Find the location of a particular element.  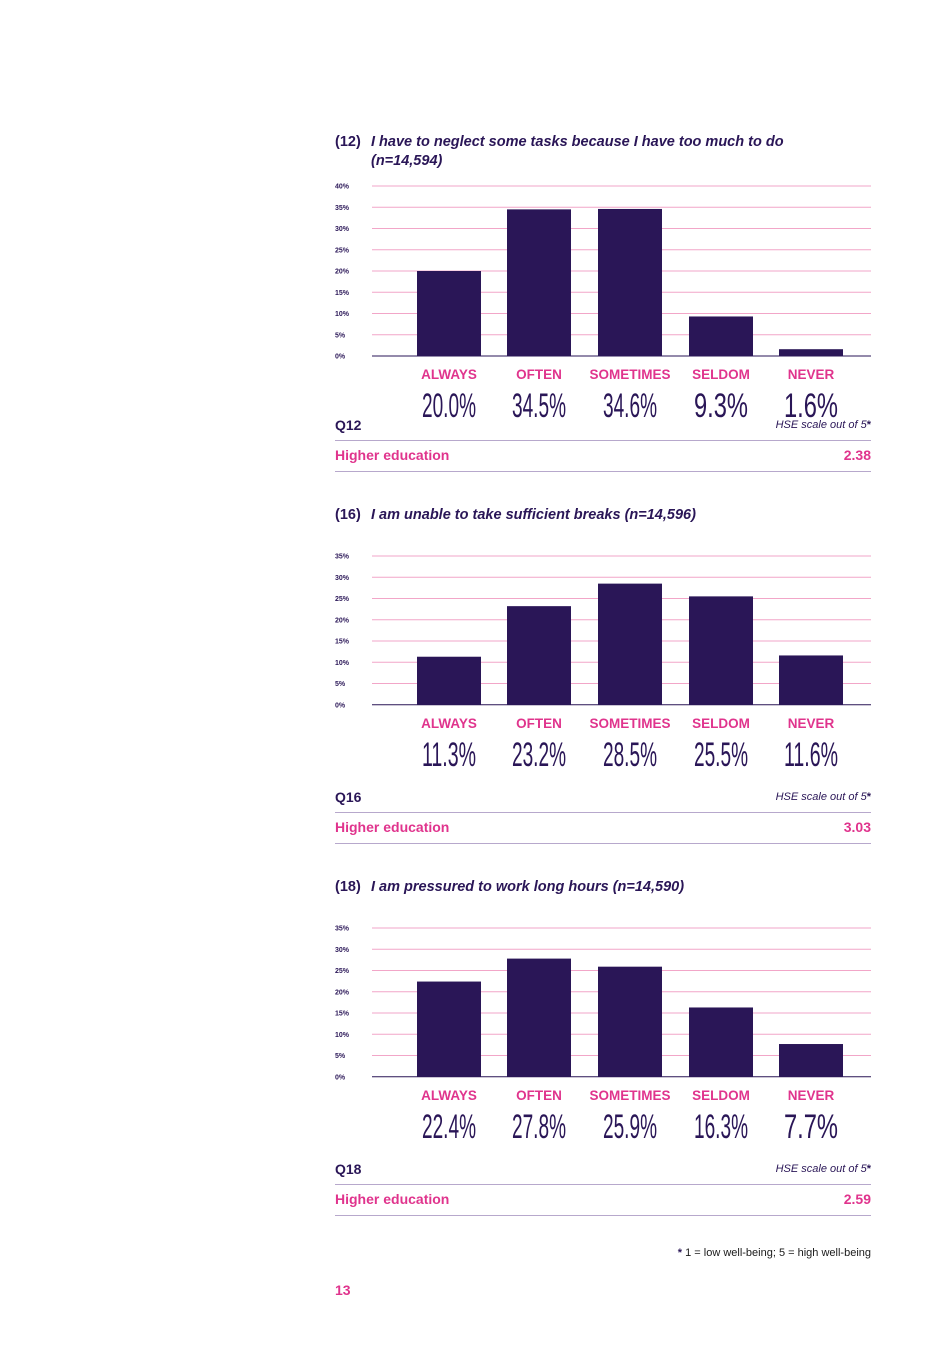

y-tick-label: 40% is located at coordinates (342, 187).